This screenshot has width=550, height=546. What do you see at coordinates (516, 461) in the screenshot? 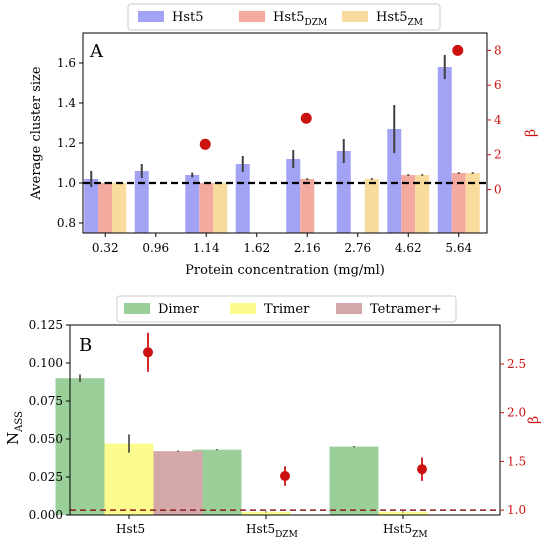
I see `y2-tick-label: 1.5` at bounding box center [516, 461].